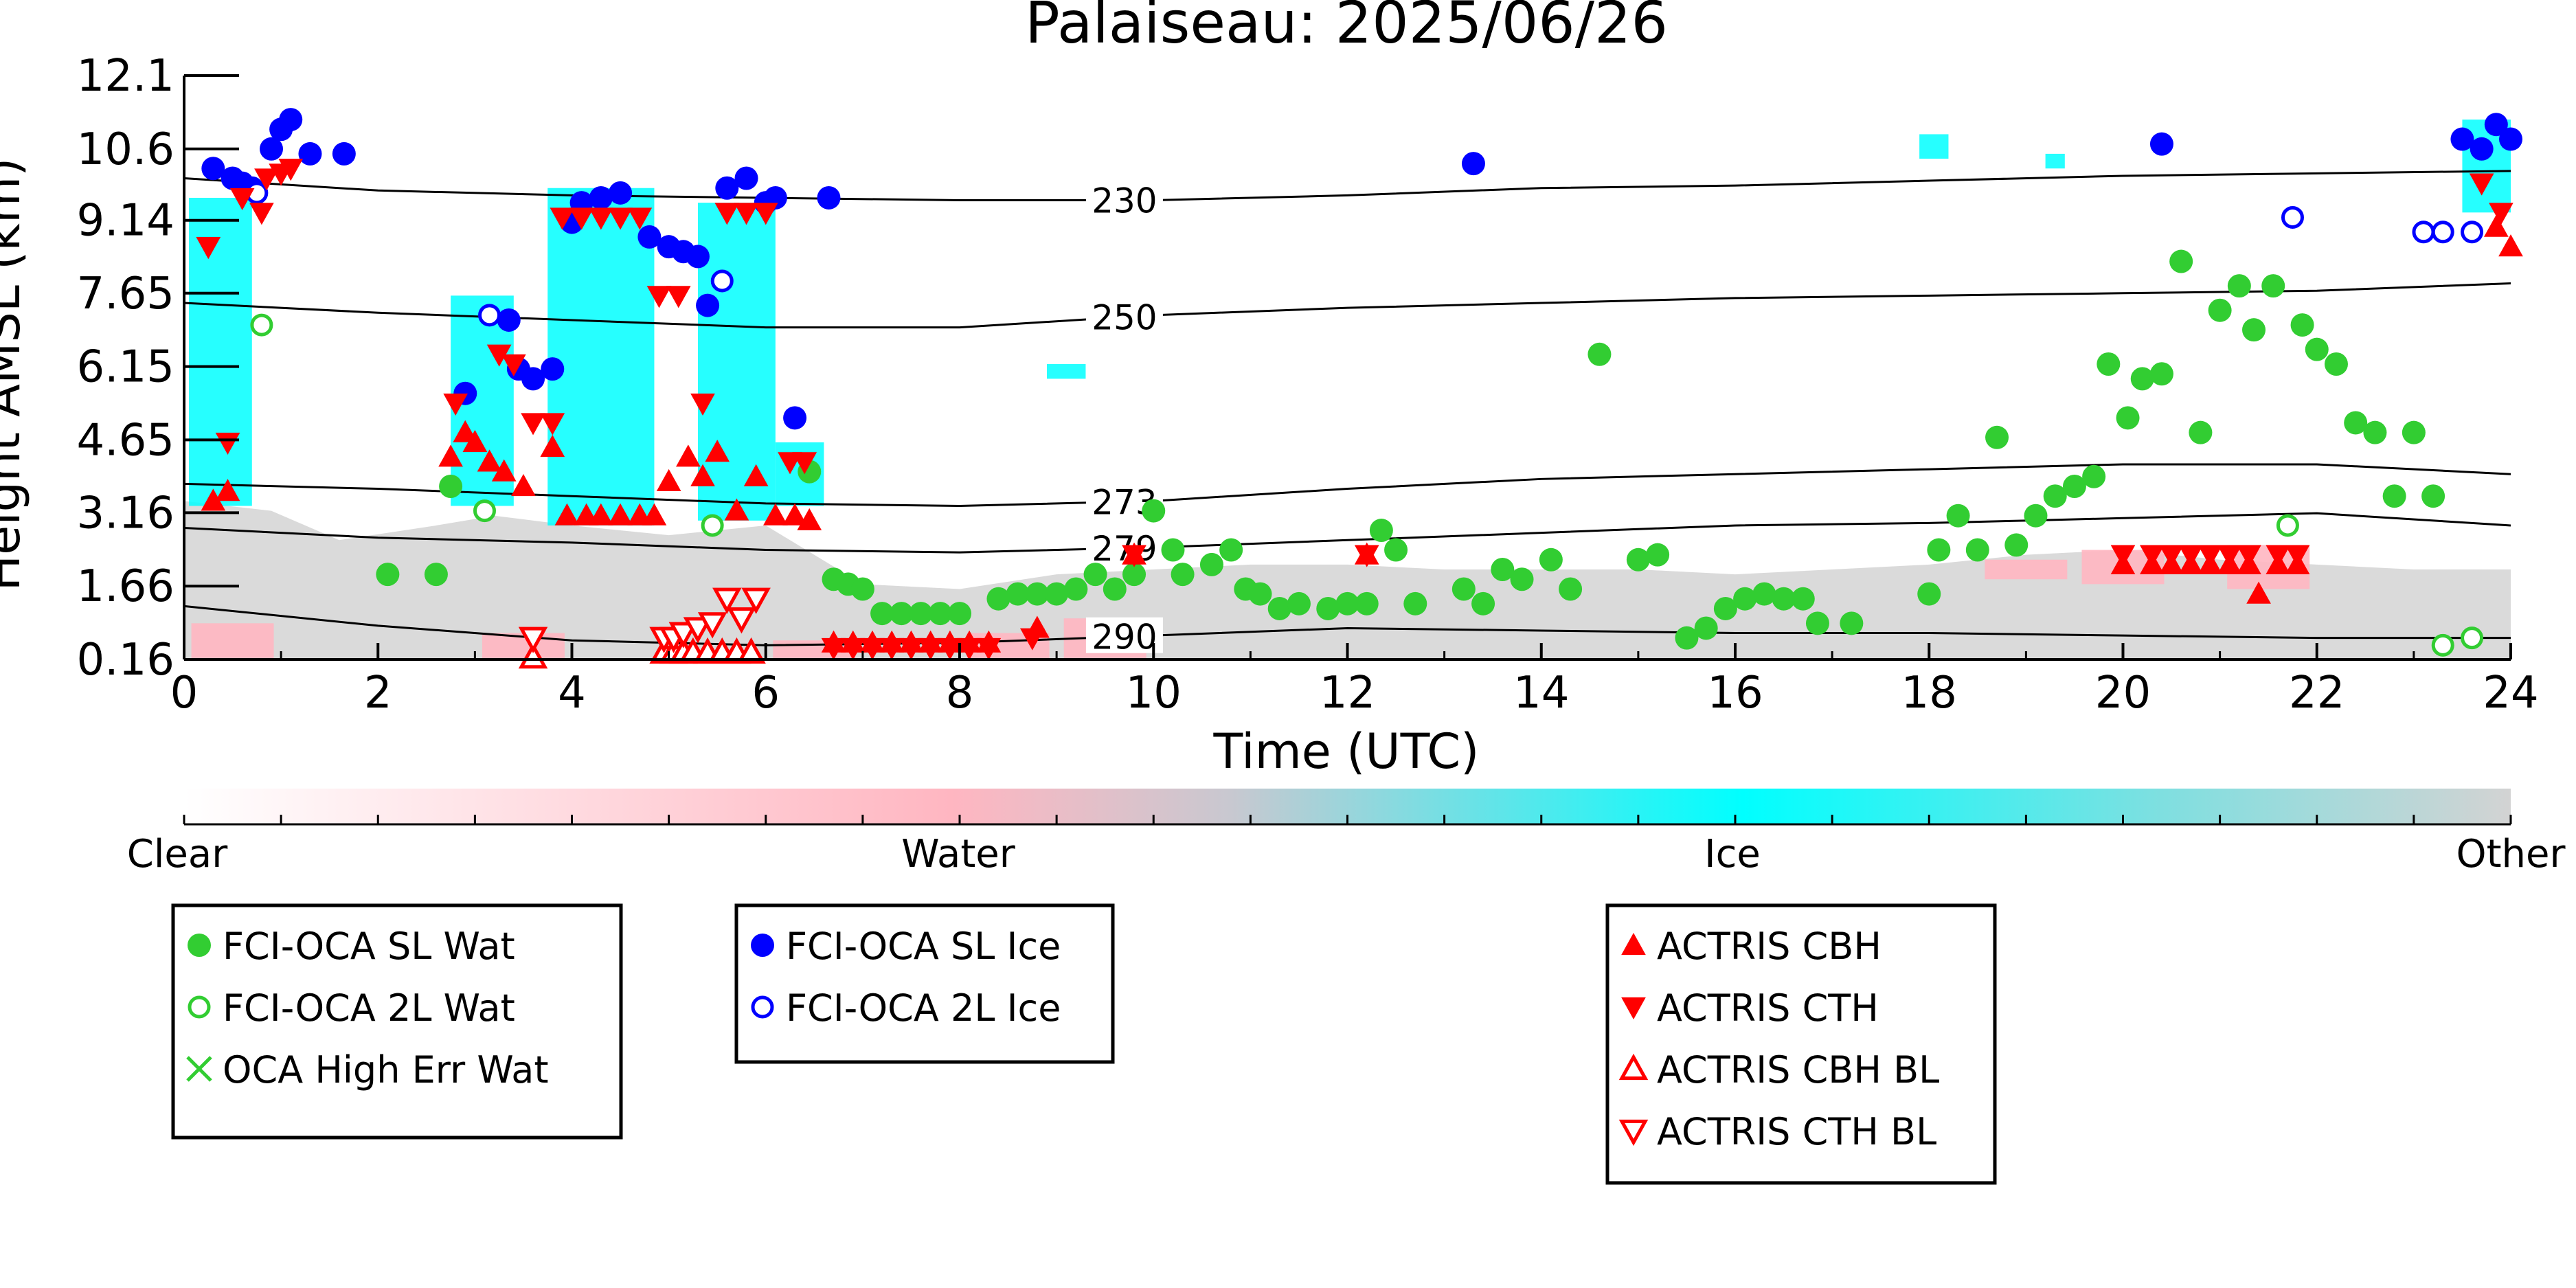  Describe the element at coordinates (1735, 693) in the screenshot. I see `x-tick-label: 16` at that location.